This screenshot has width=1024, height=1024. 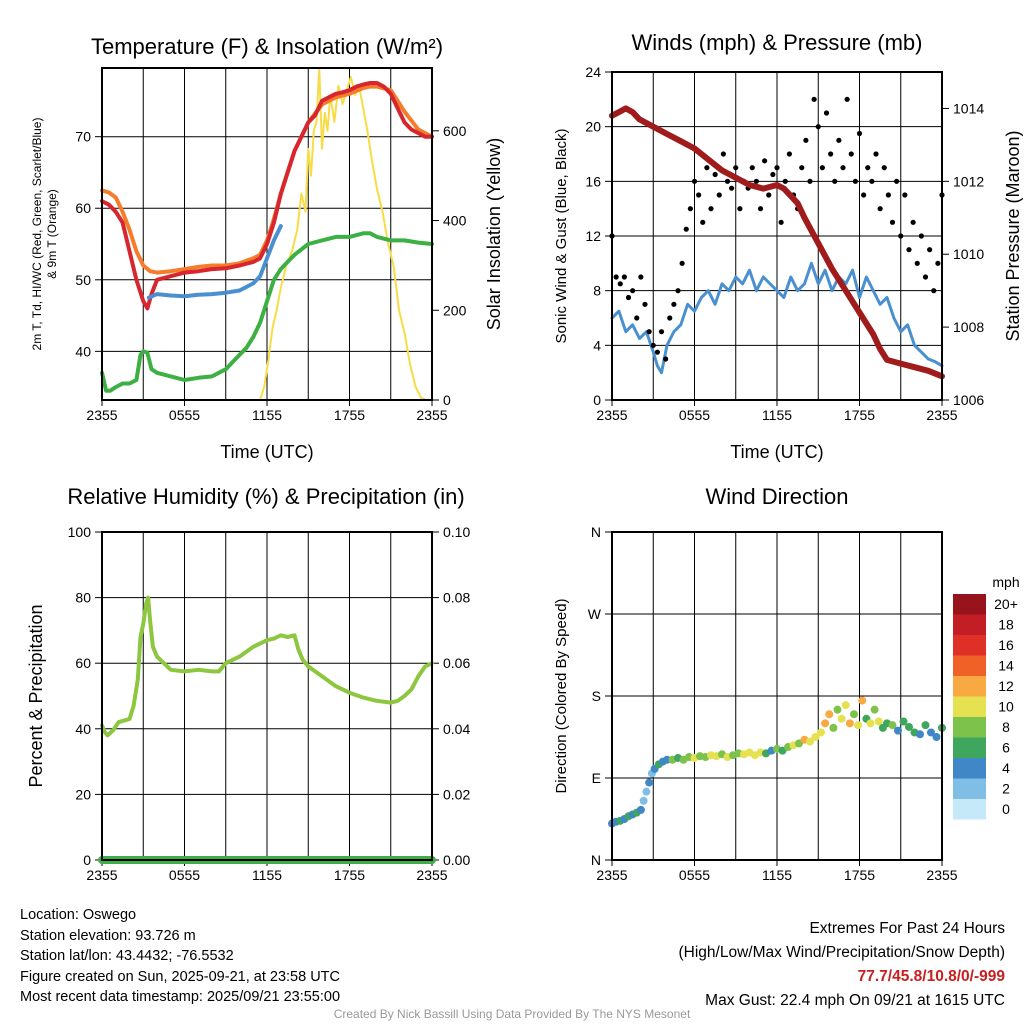 What do you see at coordinates (776, 496) in the screenshot?
I see `panel-title: Wind Direction` at bounding box center [776, 496].